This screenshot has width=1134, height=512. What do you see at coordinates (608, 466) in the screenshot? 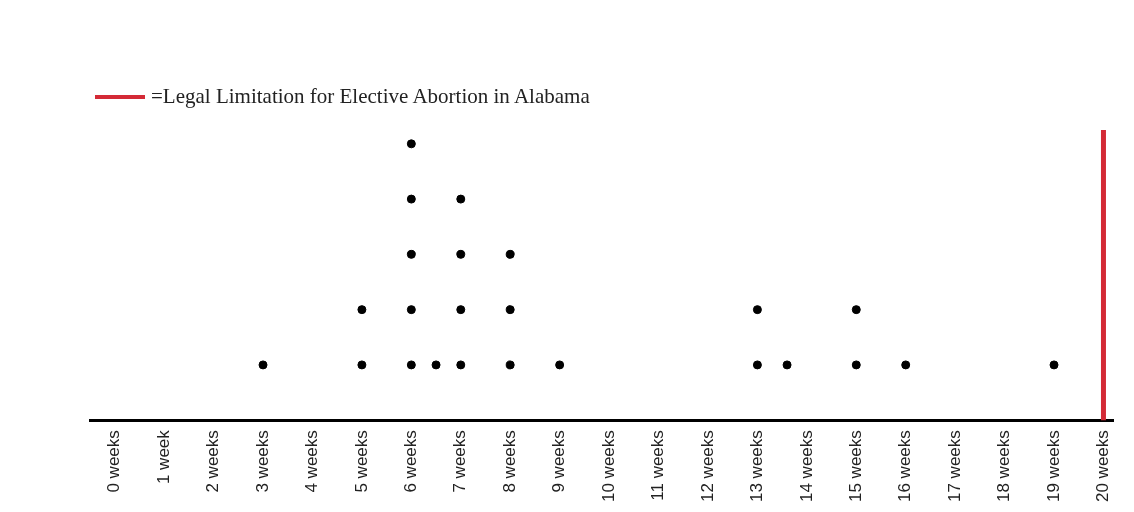
I see `x-tick-label: 10 weeks` at bounding box center [608, 466].